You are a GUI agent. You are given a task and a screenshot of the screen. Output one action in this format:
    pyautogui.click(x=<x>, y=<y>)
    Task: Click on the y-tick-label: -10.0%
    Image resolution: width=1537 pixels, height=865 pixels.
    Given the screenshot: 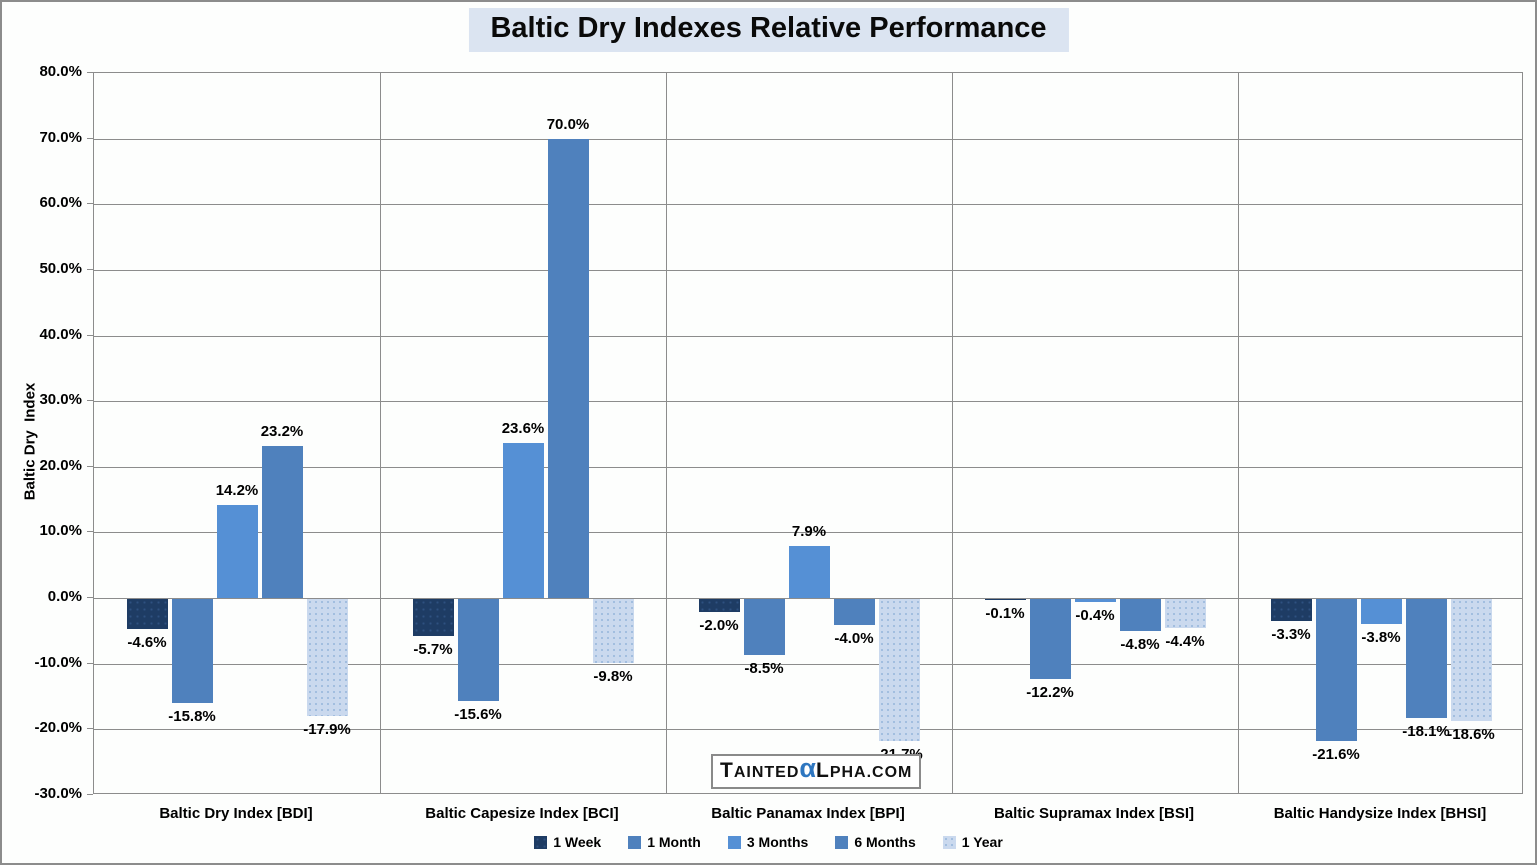 What is the action you would take?
    pyautogui.click(x=58, y=662)
    